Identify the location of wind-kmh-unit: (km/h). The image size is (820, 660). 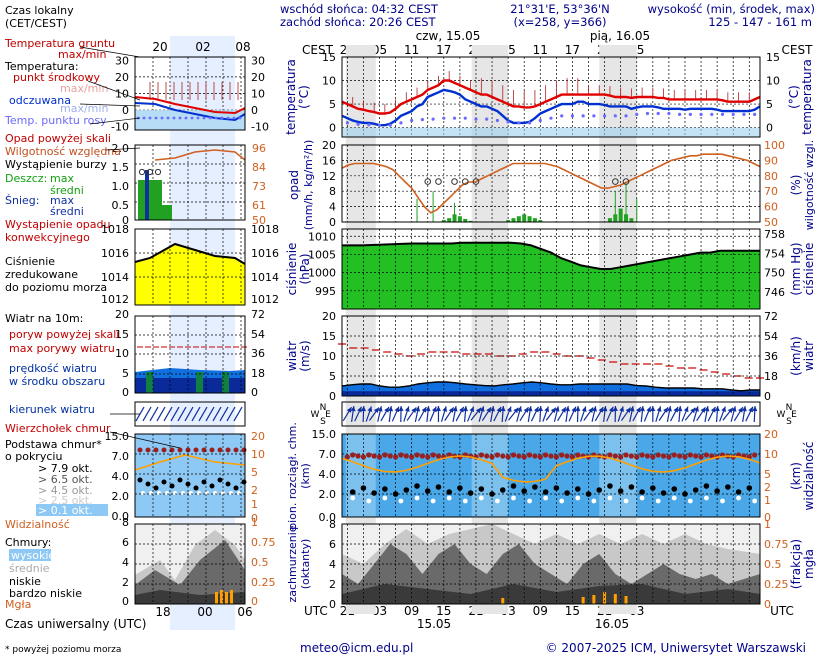
(796, 356).